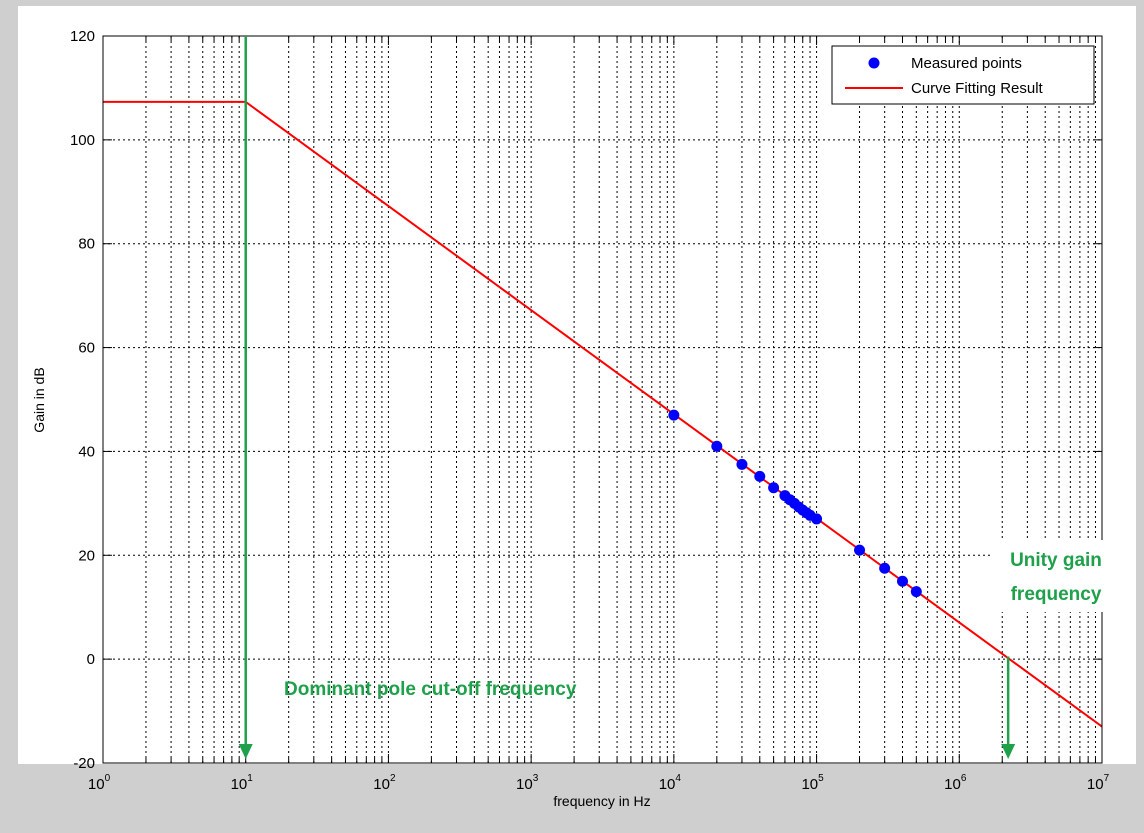 This screenshot has height=833, width=1144. I want to click on dominant-pole-annotation: Dominant pole cut-off frequency, so click(430, 689).